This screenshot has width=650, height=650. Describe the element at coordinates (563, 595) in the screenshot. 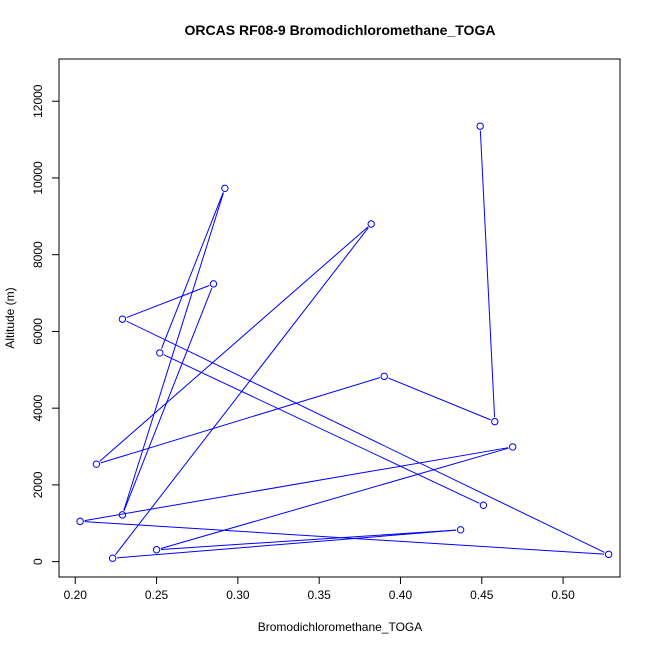

I see `x-tick-label: 0.50` at that location.